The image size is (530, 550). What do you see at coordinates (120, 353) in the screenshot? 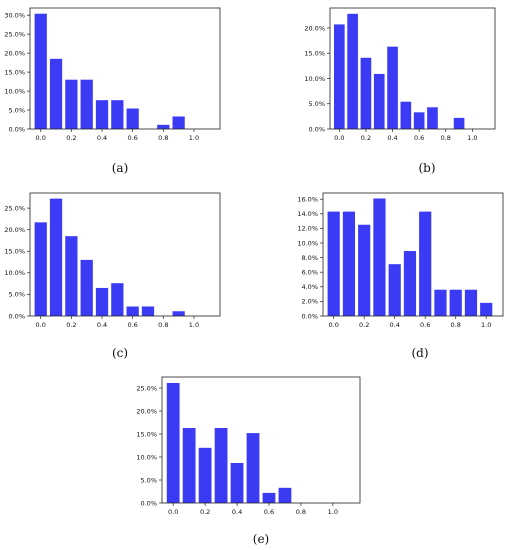
I see `panel-caption: (c)` at bounding box center [120, 353].